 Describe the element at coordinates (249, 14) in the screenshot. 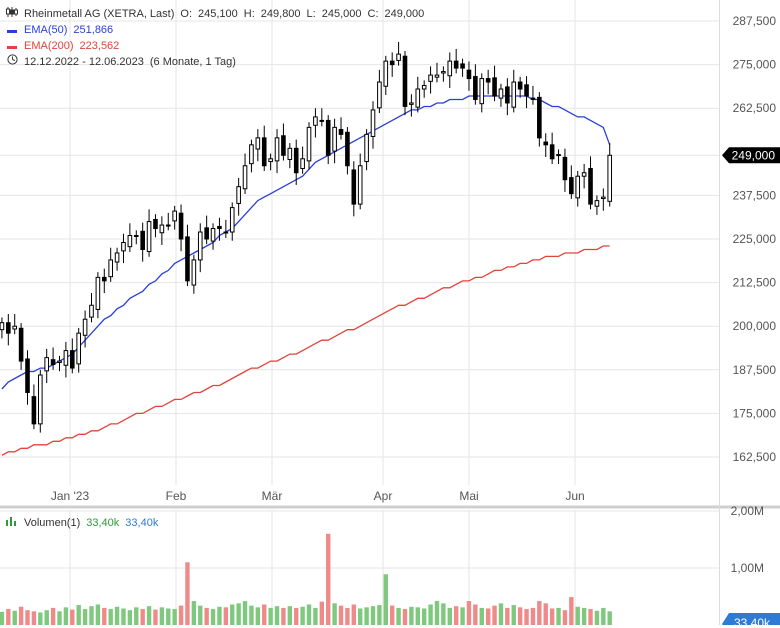

I see `high-label: H:` at that location.